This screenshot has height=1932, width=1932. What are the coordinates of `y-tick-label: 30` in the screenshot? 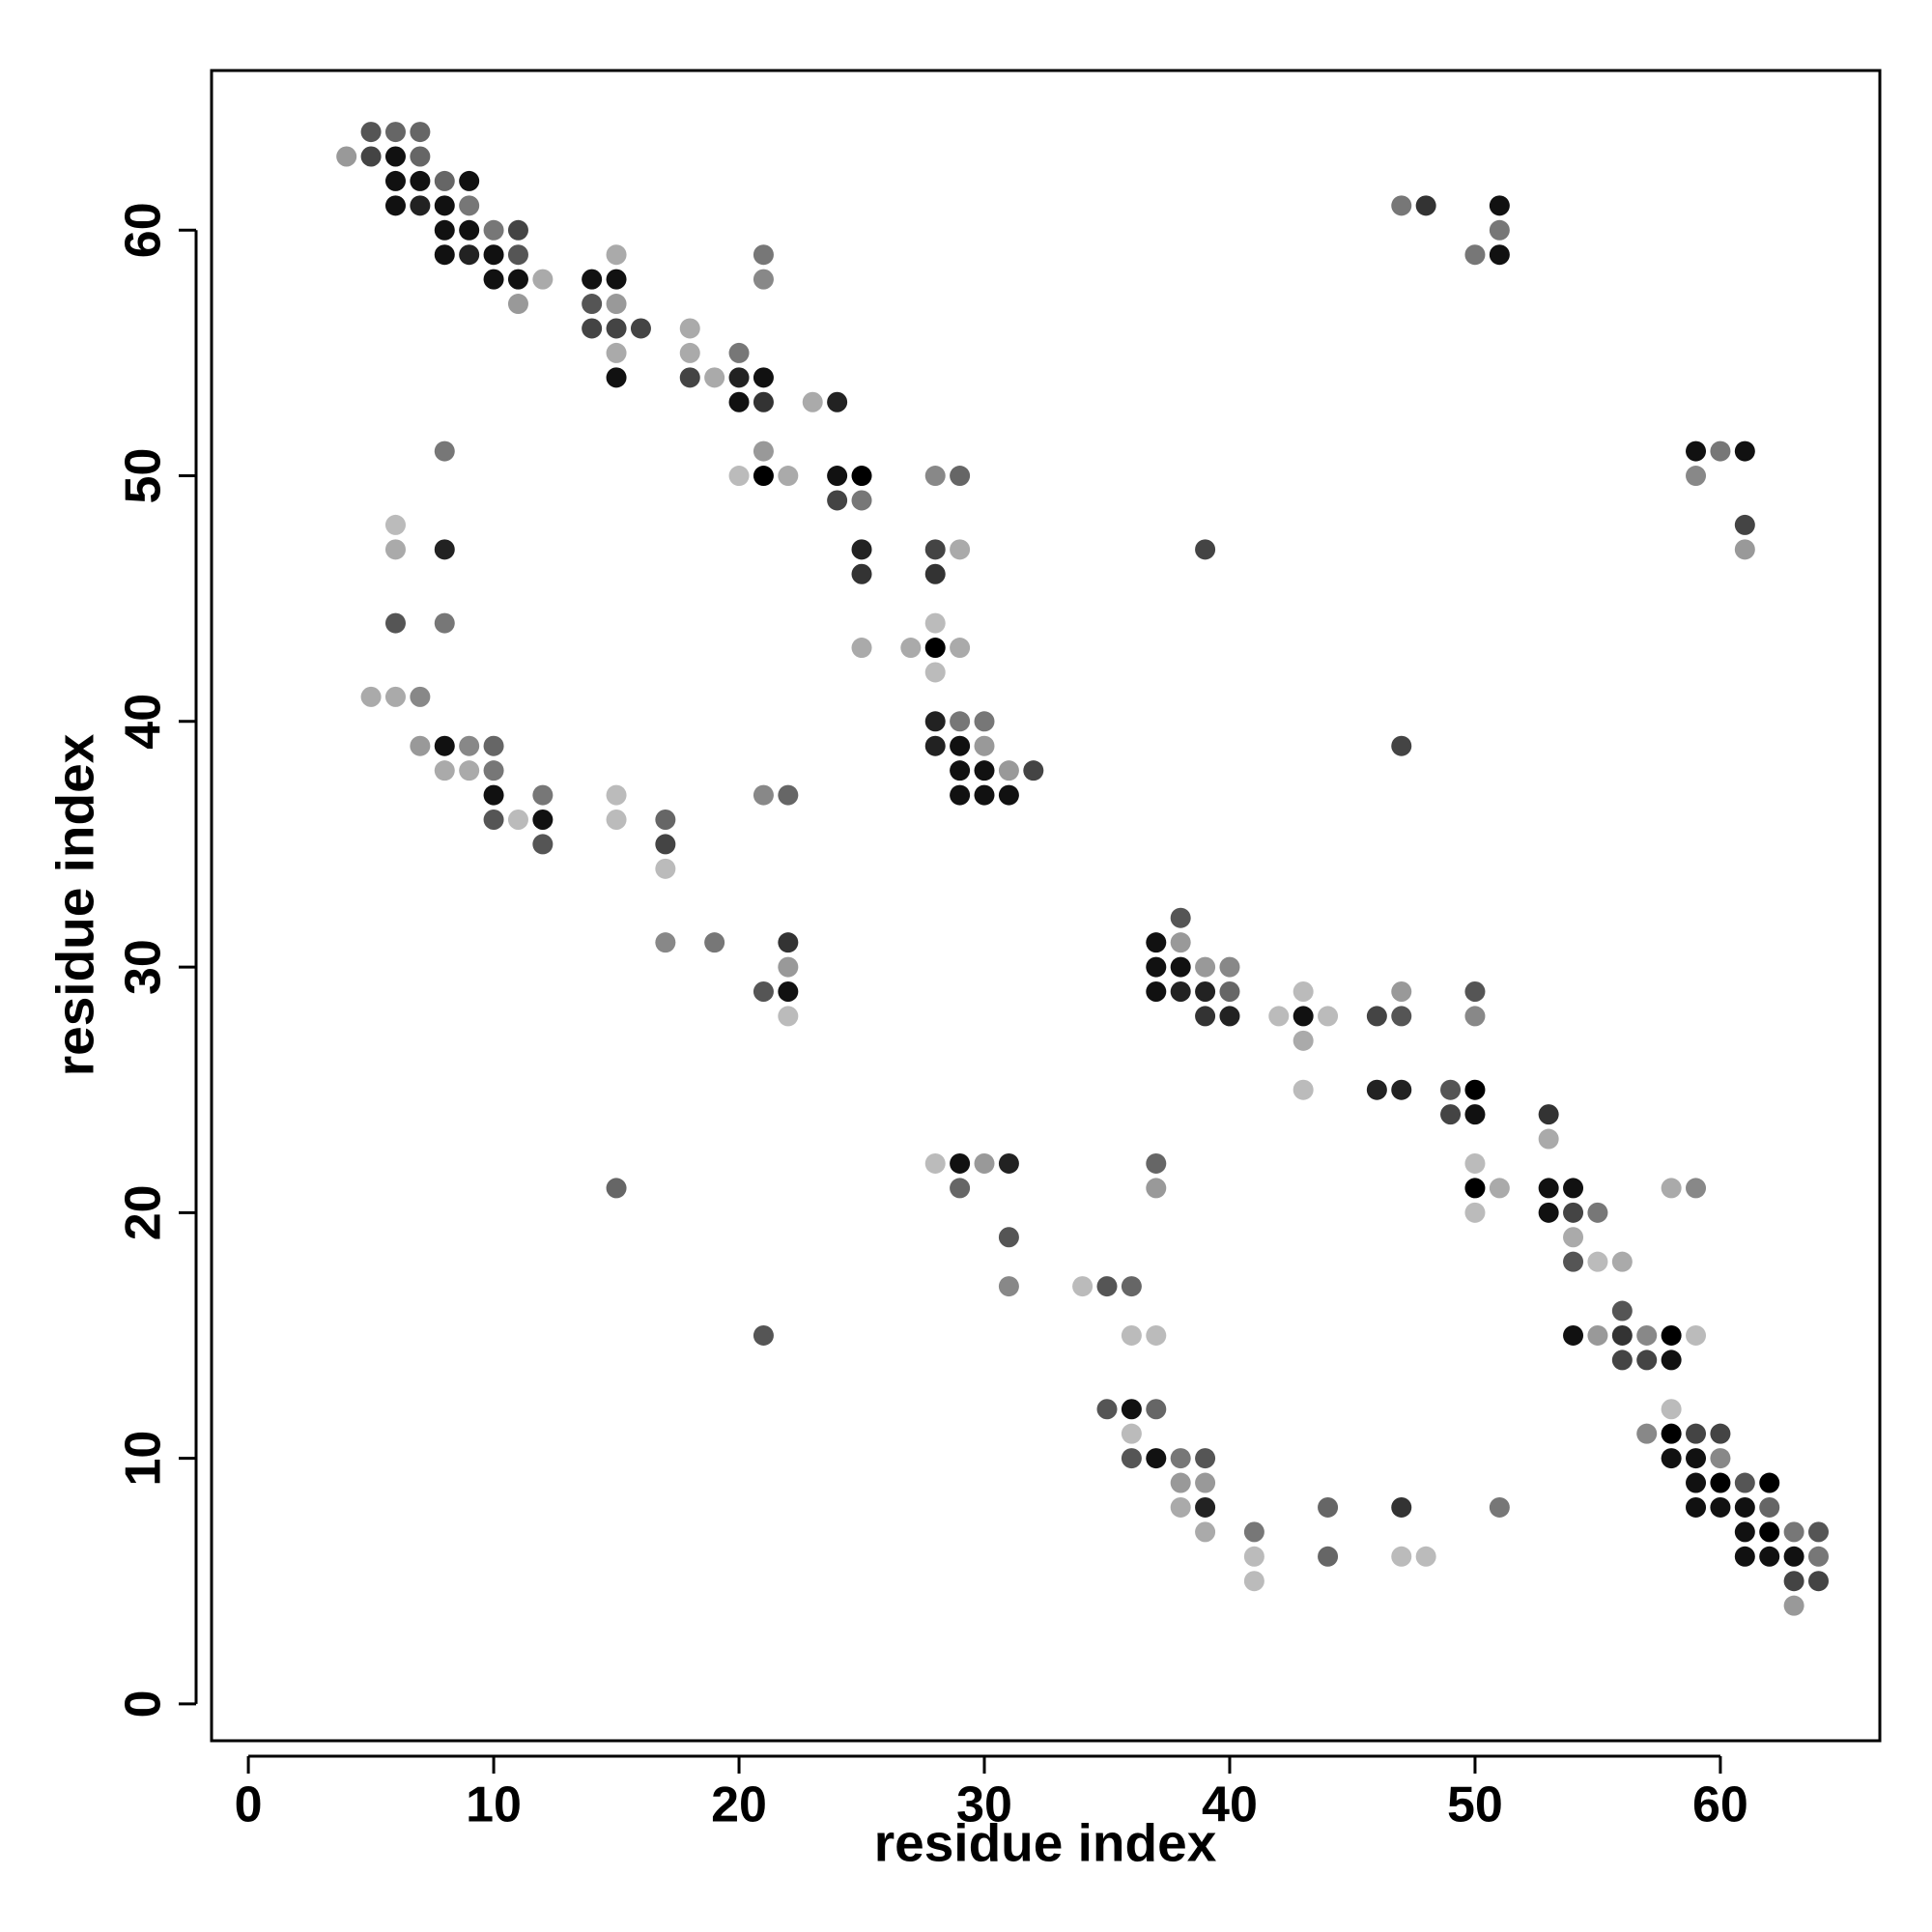 It's located at (144, 967).